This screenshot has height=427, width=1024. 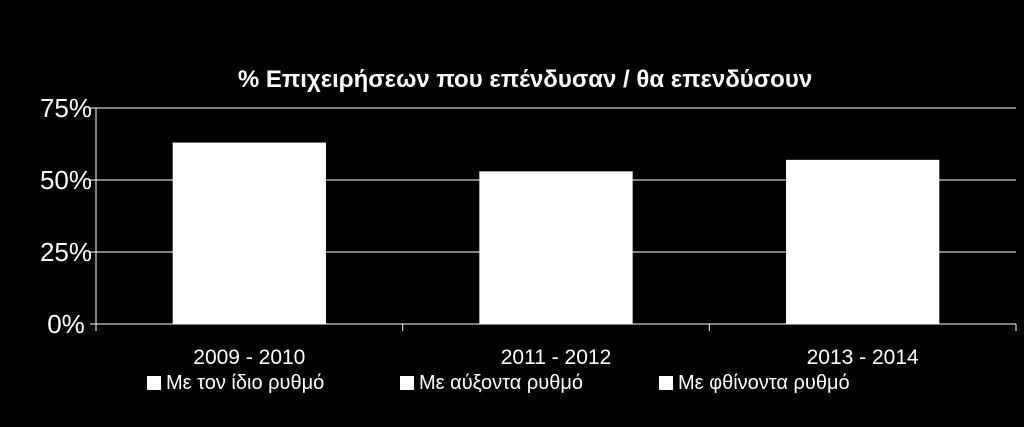 I want to click on legend-label-2: Με φθίνοντα ρυθμό, so click(x=764, y=383).